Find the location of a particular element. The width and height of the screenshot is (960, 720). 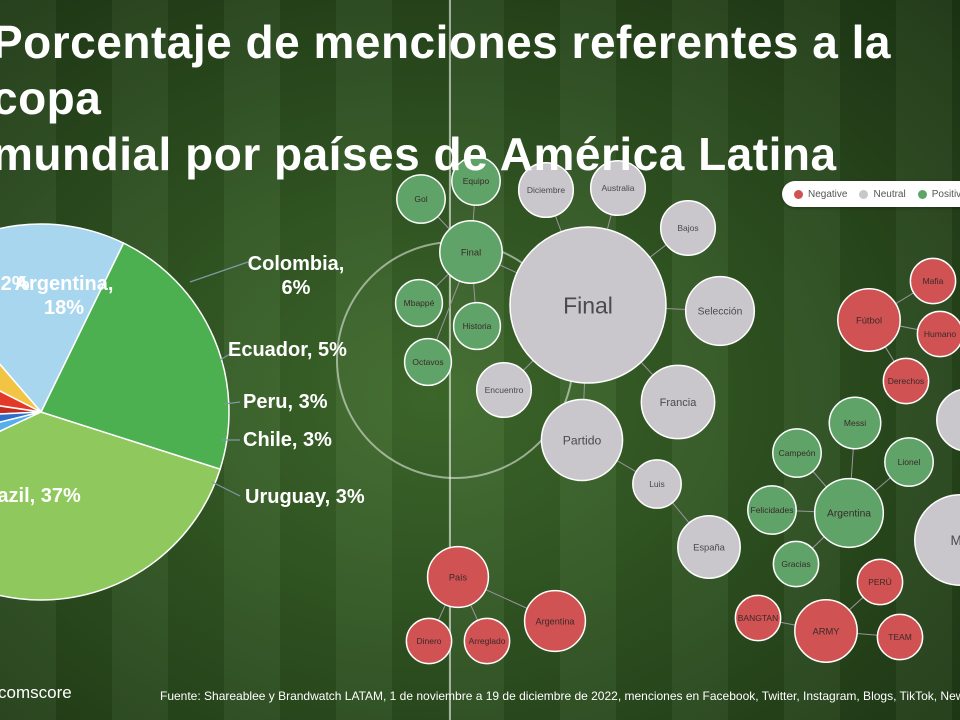

bubble-campeon-positive: Campeón is located at coordinates (797, 453).